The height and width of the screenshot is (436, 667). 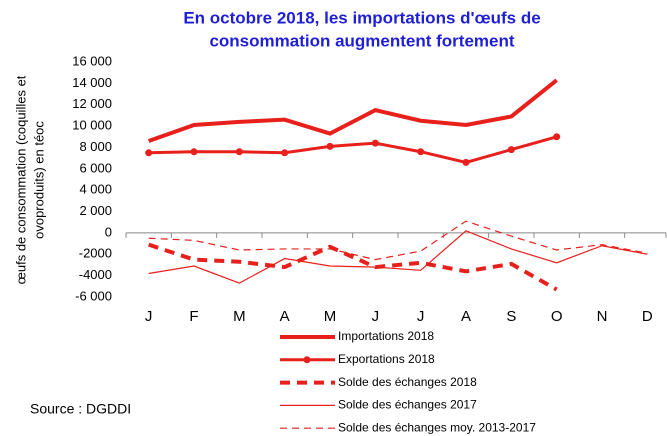 I want to click on x-tick-label: S, so click(x=511, y=316).